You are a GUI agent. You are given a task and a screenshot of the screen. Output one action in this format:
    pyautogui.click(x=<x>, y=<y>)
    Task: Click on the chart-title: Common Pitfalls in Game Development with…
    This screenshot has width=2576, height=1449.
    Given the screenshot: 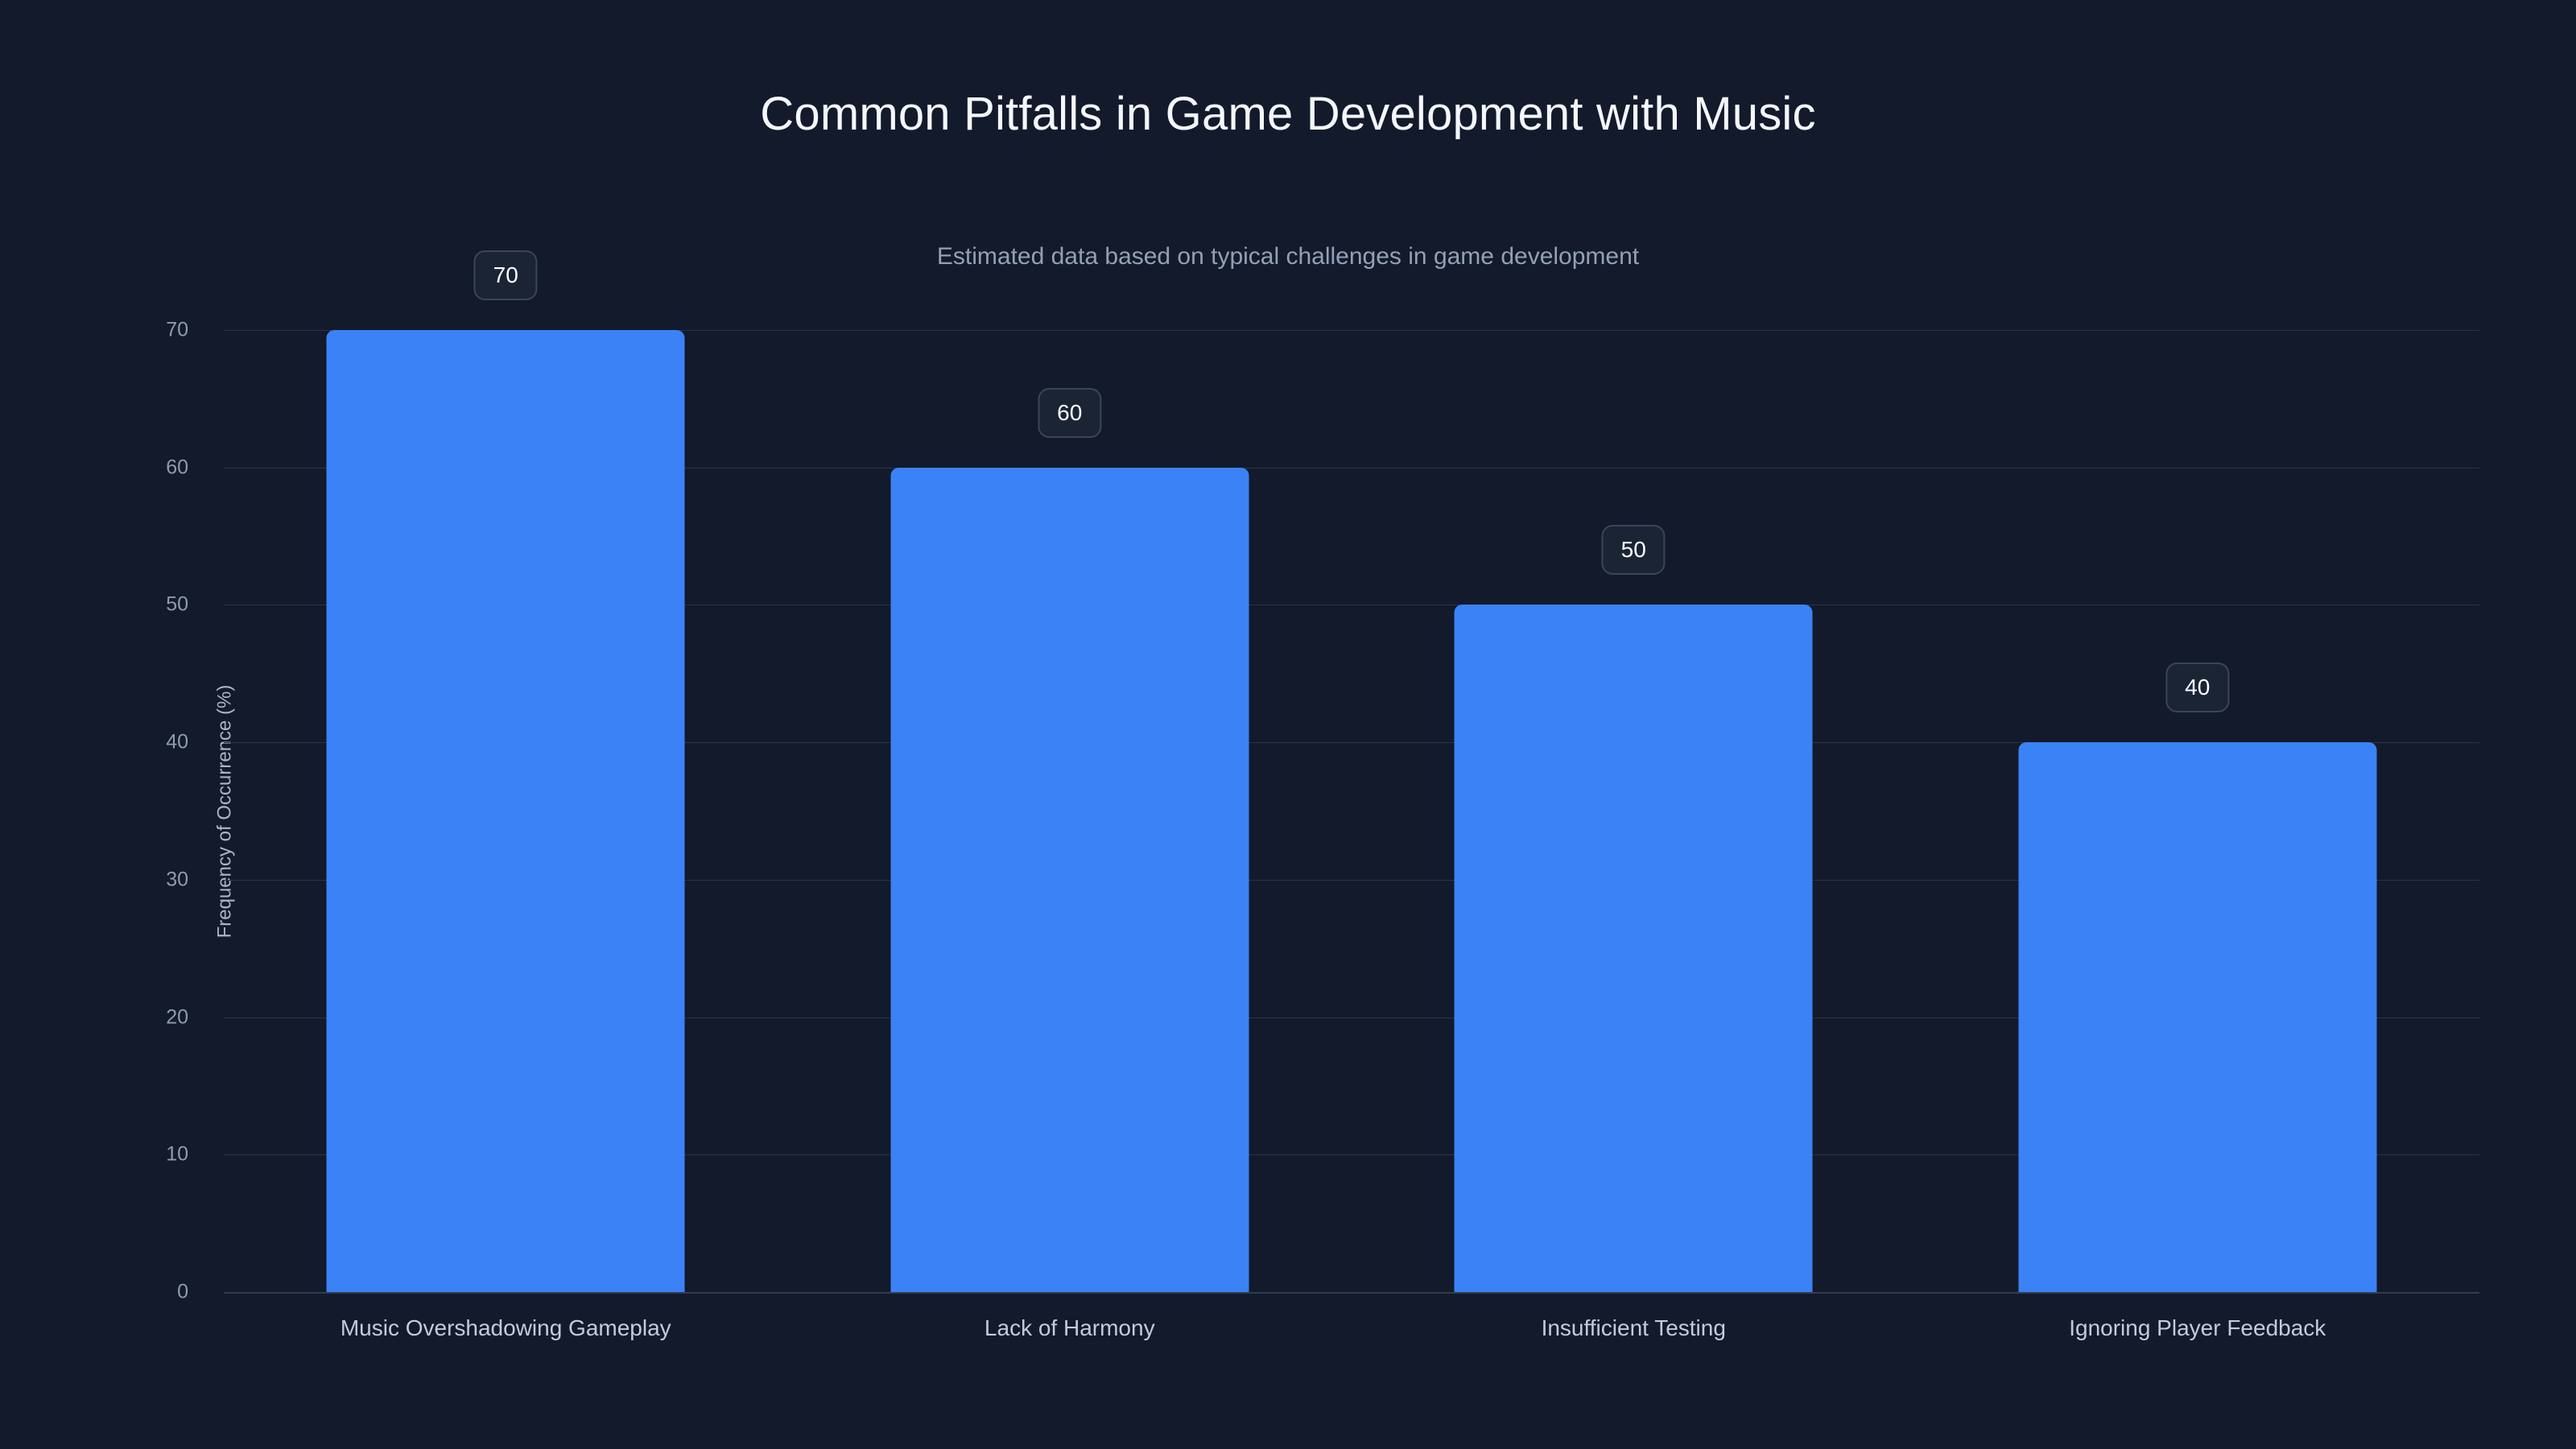 What is the action you would take?
    pyautogui.click(x=1288, y=114)
    